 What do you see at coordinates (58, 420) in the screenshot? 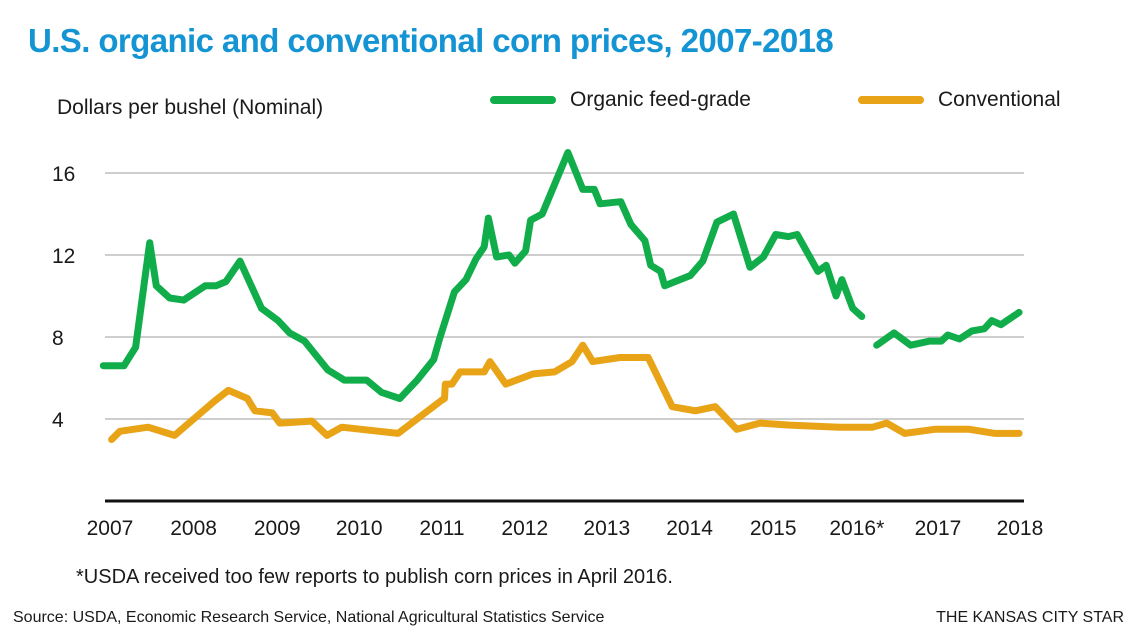
I see `y-tick-label-4: 4` at bounding box center [58, 420].